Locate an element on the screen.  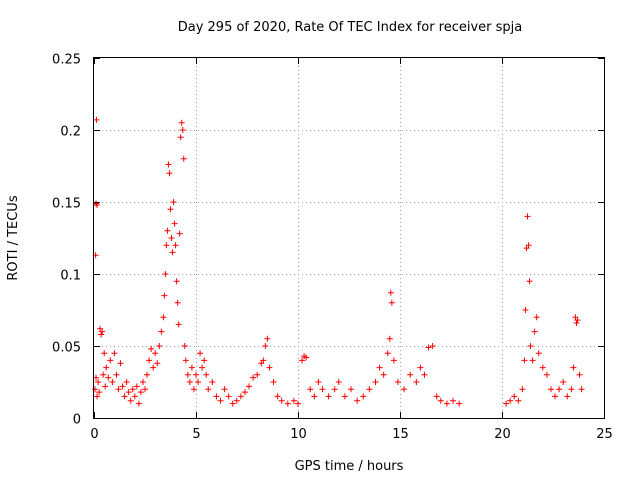
x-tick-label: 25 is located at coordinates (604, 434).